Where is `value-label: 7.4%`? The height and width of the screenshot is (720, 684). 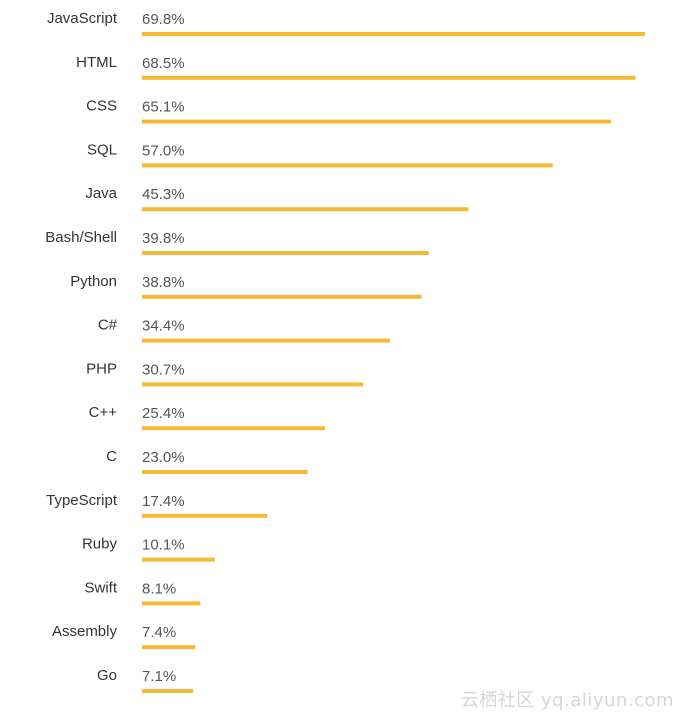
value-label: 7.4% is located at coordinates (159, 632).